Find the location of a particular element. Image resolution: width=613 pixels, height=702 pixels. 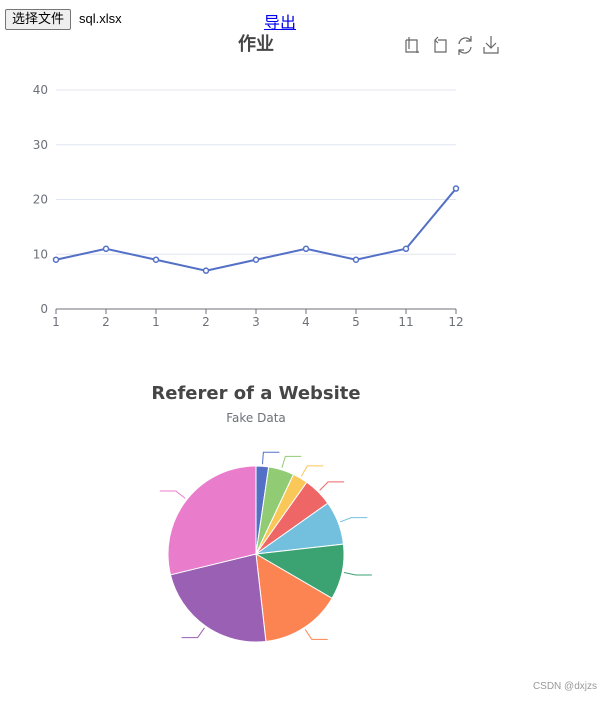

crop-icon is located at coordinates (412, 45).